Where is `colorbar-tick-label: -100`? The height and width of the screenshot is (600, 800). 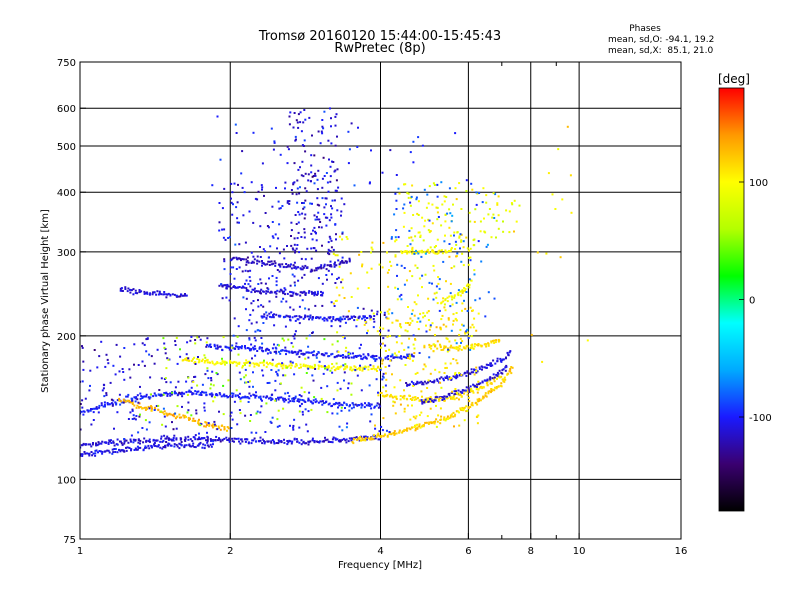
colorbar-tick-label: -100 is located at coordinates (760, 418).